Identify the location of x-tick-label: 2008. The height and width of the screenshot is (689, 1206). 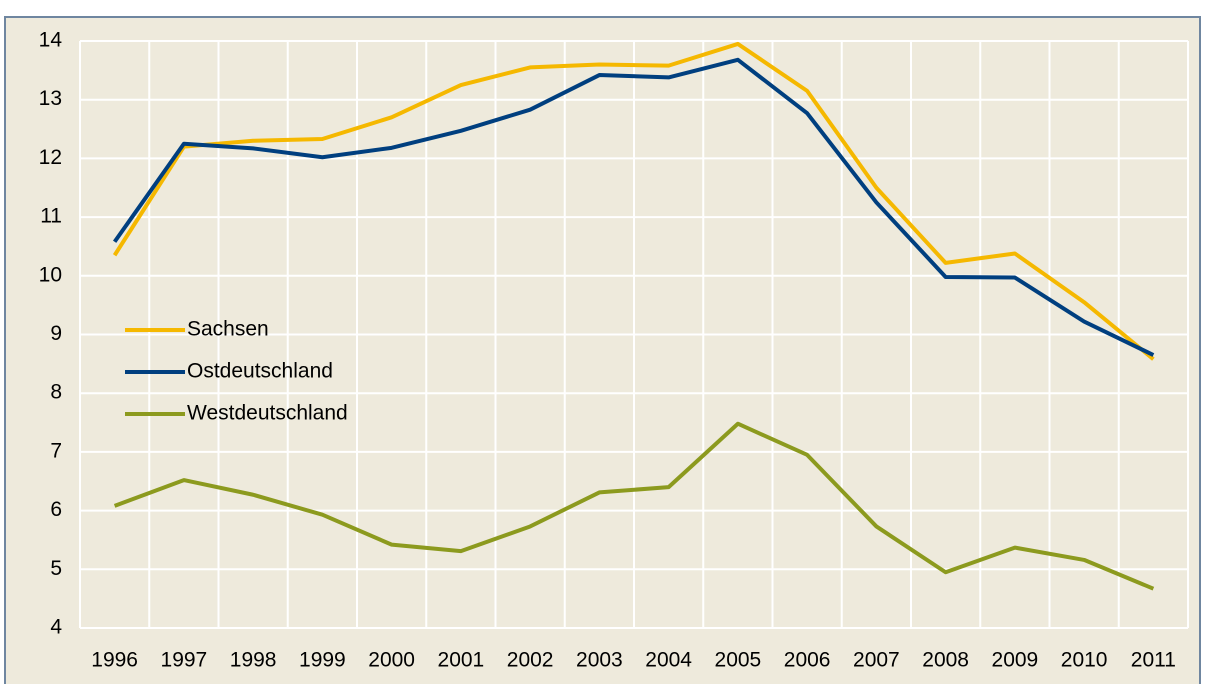
(945, 660).